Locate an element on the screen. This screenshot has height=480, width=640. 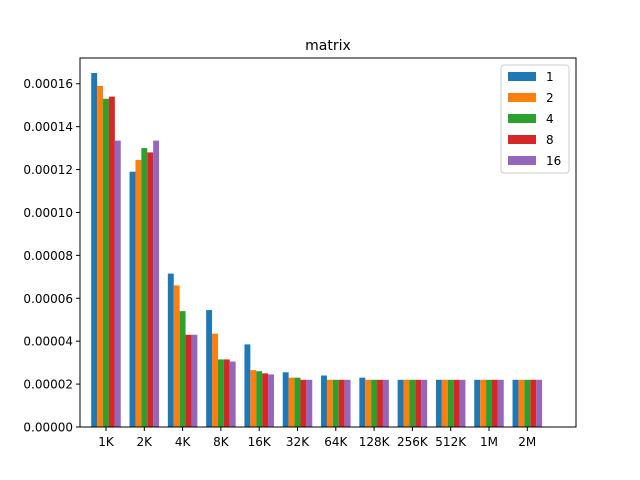
bar-series-16-2K is located at coordinates (156, 283).